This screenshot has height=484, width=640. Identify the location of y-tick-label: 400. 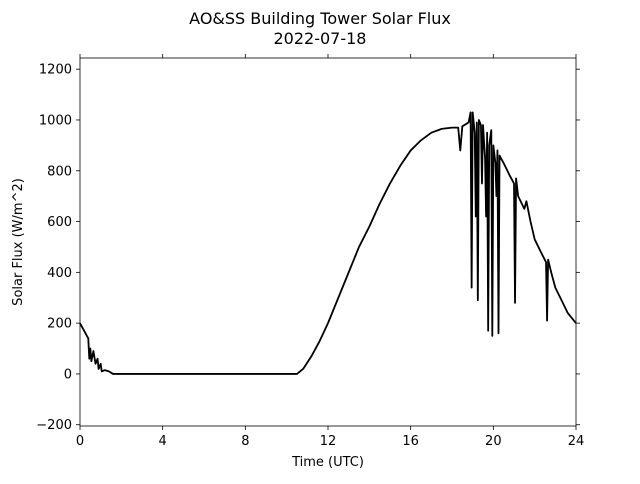
(59, 273).